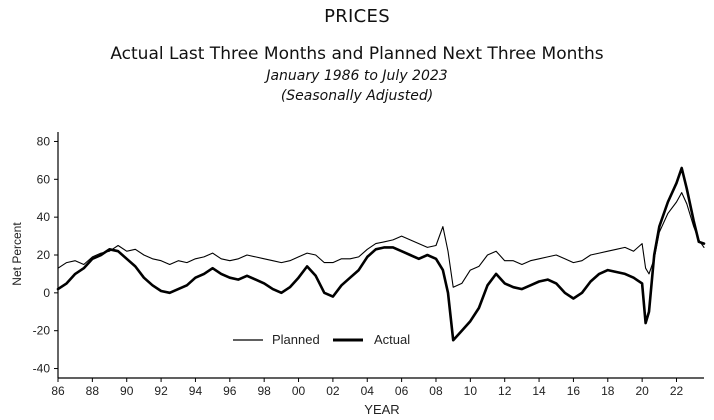 The image size is (714, 420). Describe the element at coordinates (539, 391) in the screenshot. I see `x-tick-label: 14` at that location.